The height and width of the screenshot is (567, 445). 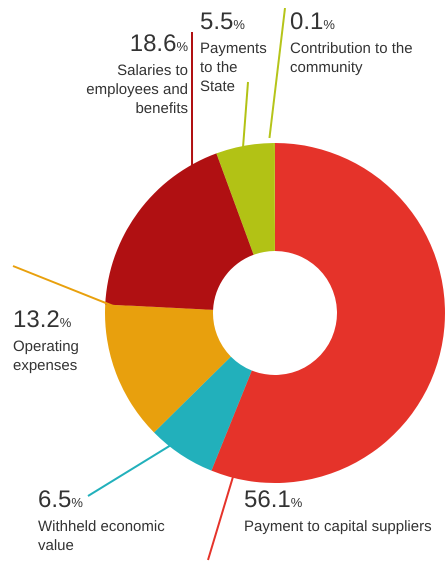 What do you see at coordinates (338, 526) in the screenshot?
I see `slice-label: Payment to capital suppliers` at bounding box center [338, 526].